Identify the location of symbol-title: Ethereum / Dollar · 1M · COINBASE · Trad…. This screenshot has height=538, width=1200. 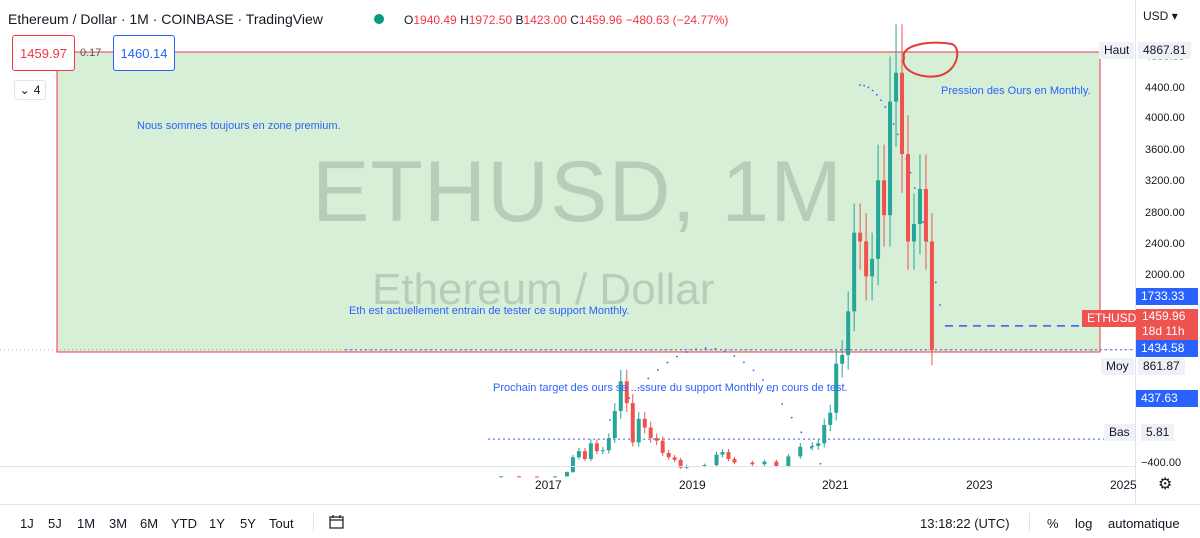
(165, 19).